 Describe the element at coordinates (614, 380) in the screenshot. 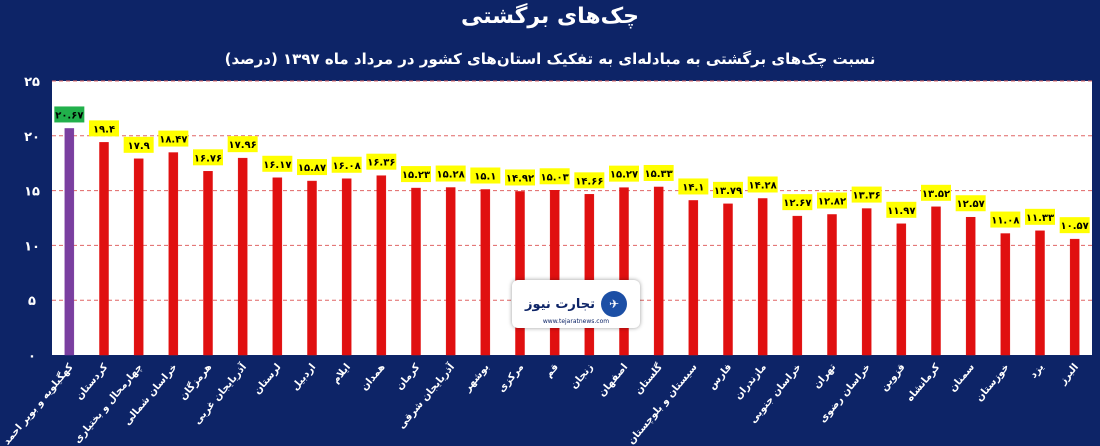

I see `x-tick-label: اصفهان` at that location.